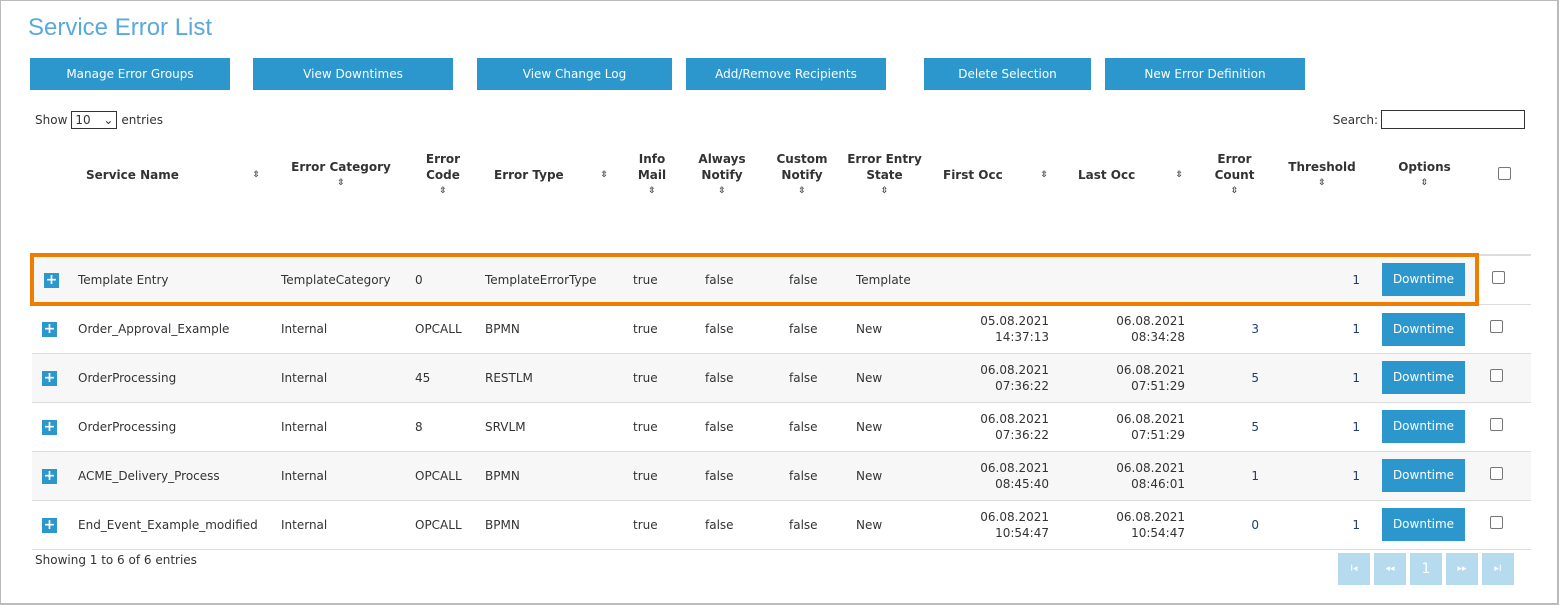  What do you see at coordinates (172, 329) in the screenshot?
I see `service-name: Order_Approval_Example` at bounding box center [172, 329].